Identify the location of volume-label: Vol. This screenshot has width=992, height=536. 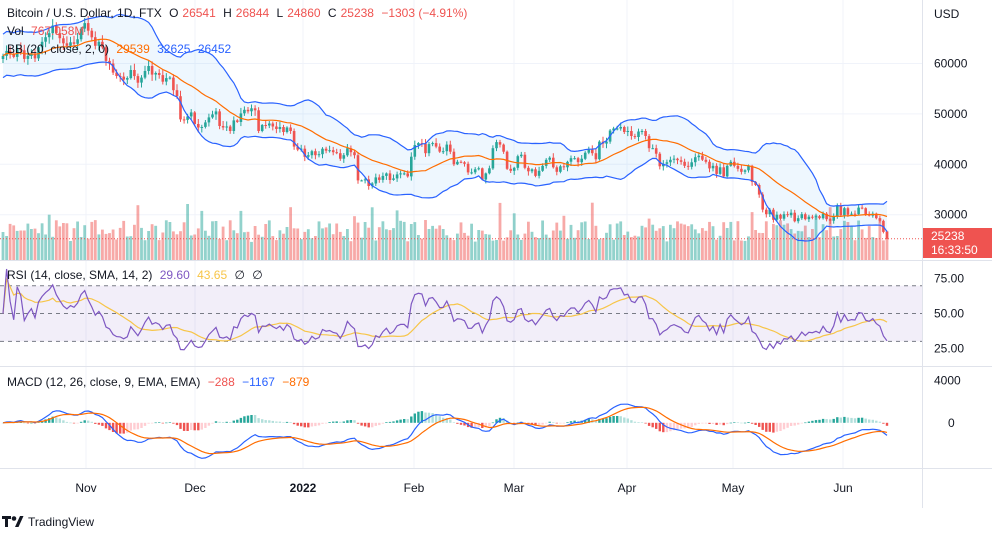
(15, 31).